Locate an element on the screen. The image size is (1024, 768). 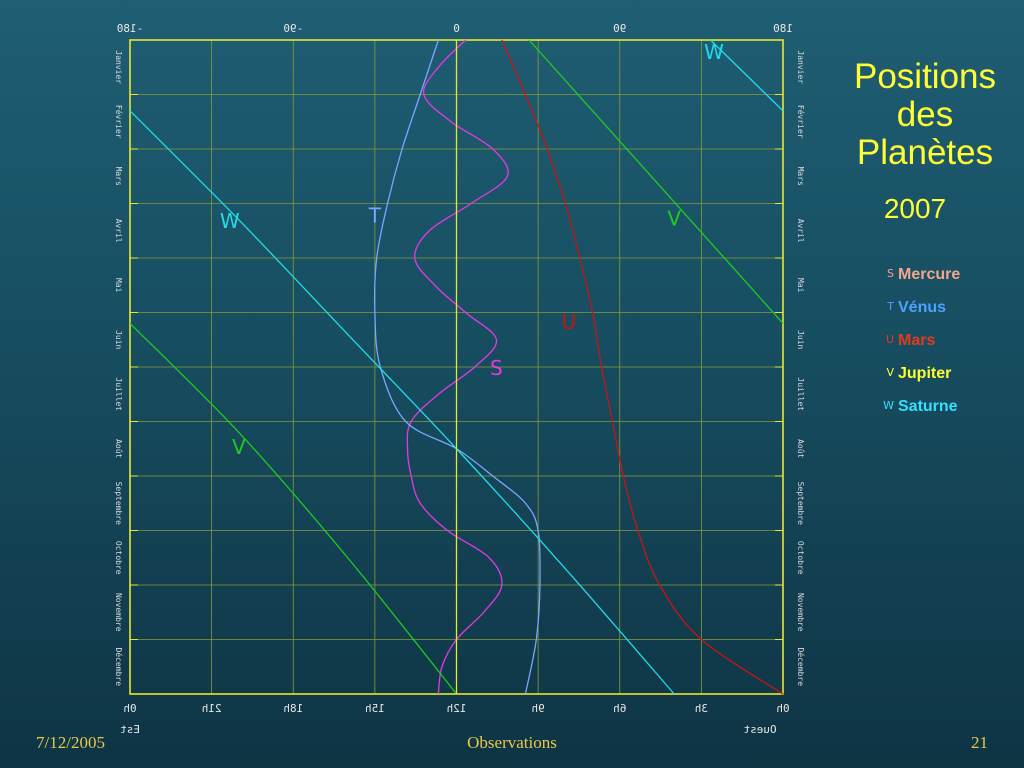
legend-name: Saturne is located at coordinates (928, 406).